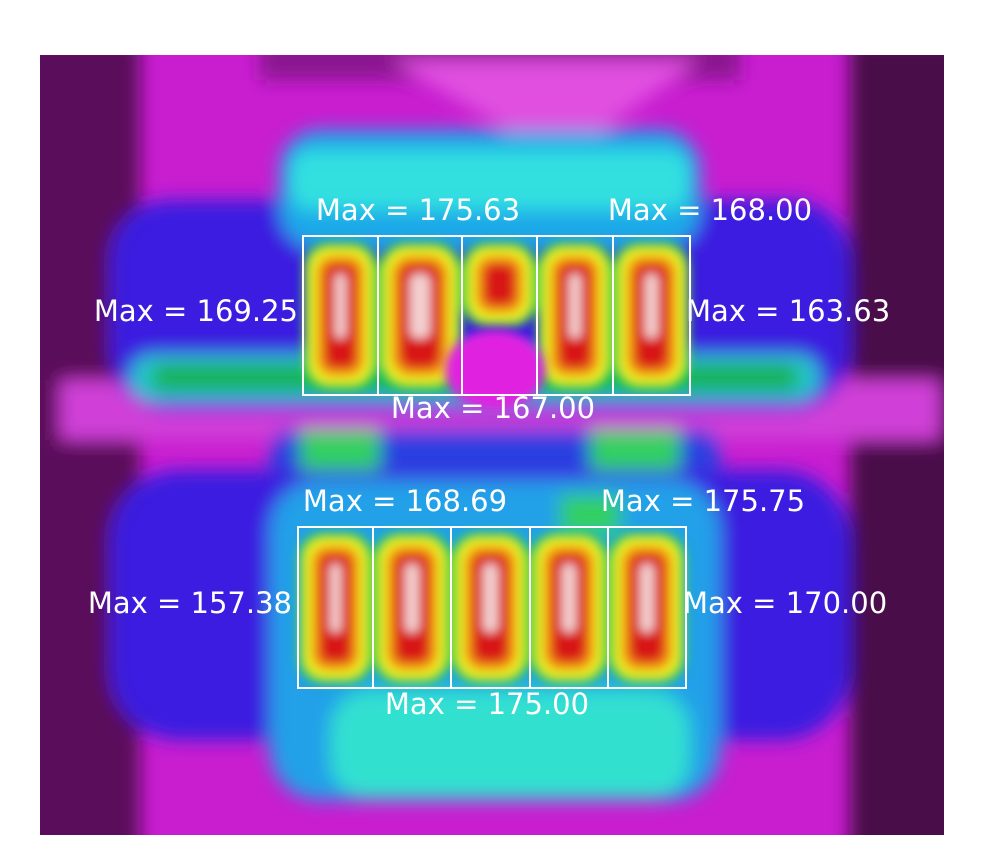  Describe the element at coordinates (190, 603) in the screenshot. I see `max-label: Max = 157.38` at that location.